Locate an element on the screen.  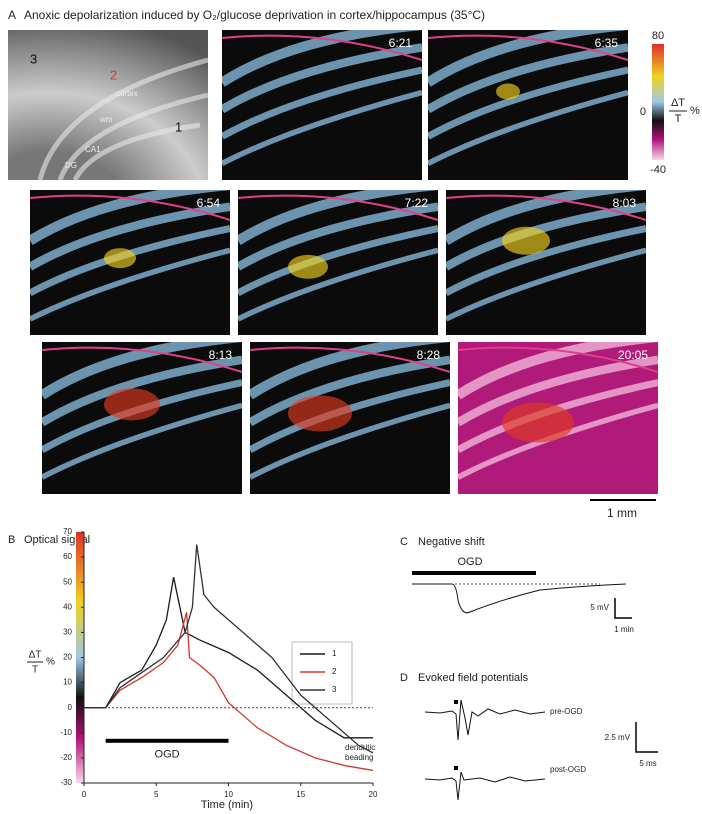
y-axis-label: ΔT is located at coordinates (35, 655).